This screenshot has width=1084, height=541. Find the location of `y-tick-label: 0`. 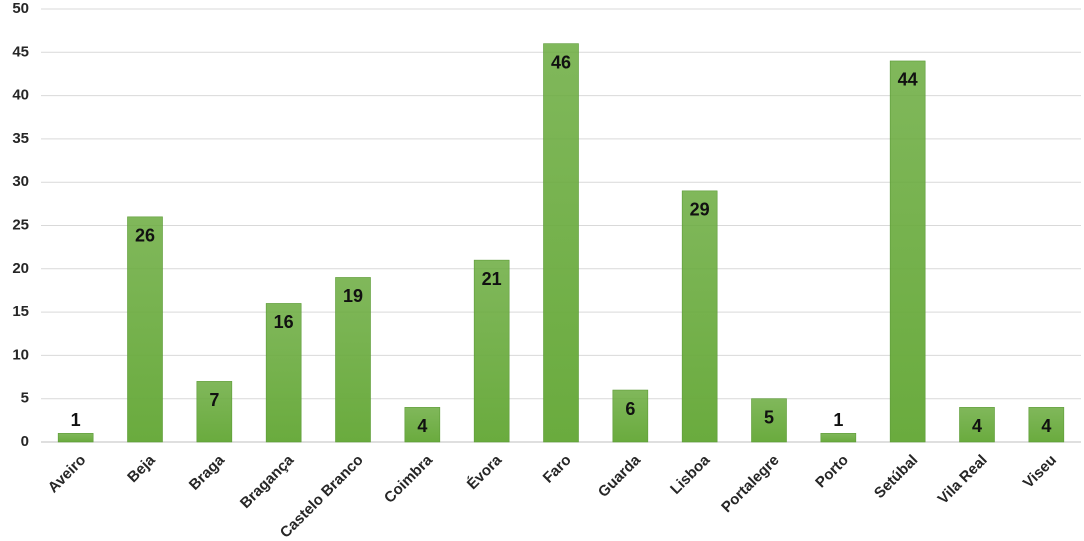

y-tick-label: 0 is located at coordinates (25, 441).